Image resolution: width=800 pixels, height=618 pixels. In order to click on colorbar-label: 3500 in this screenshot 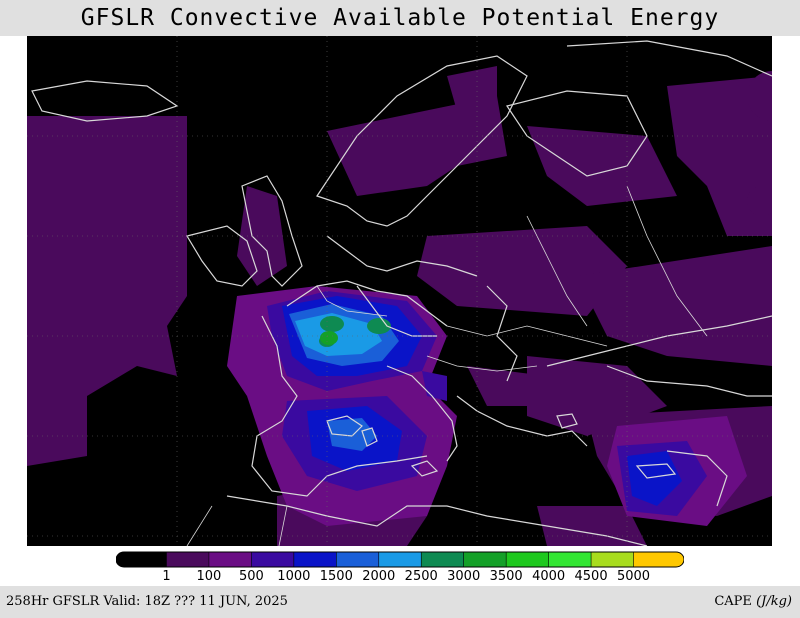, I will do `click(506, 576)`.